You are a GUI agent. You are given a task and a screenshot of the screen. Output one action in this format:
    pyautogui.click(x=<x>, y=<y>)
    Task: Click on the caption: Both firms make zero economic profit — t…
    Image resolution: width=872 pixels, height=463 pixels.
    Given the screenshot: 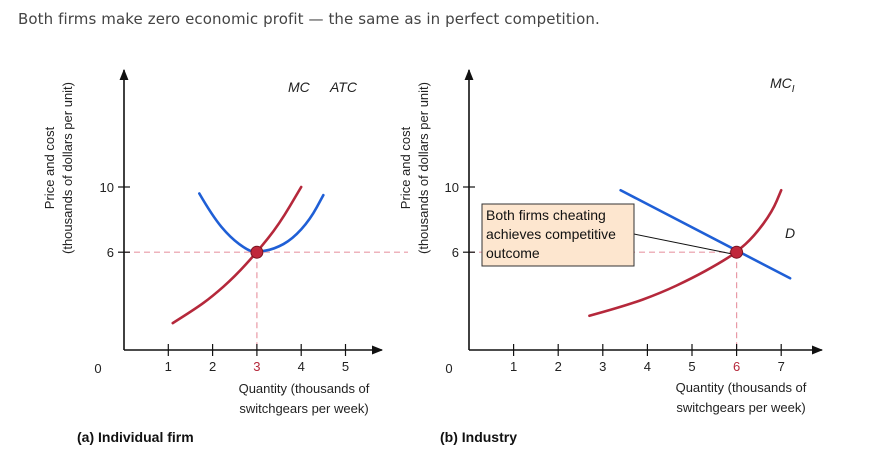 What is the action you would take?
    pyautogui.click(x=309, y=19)
    